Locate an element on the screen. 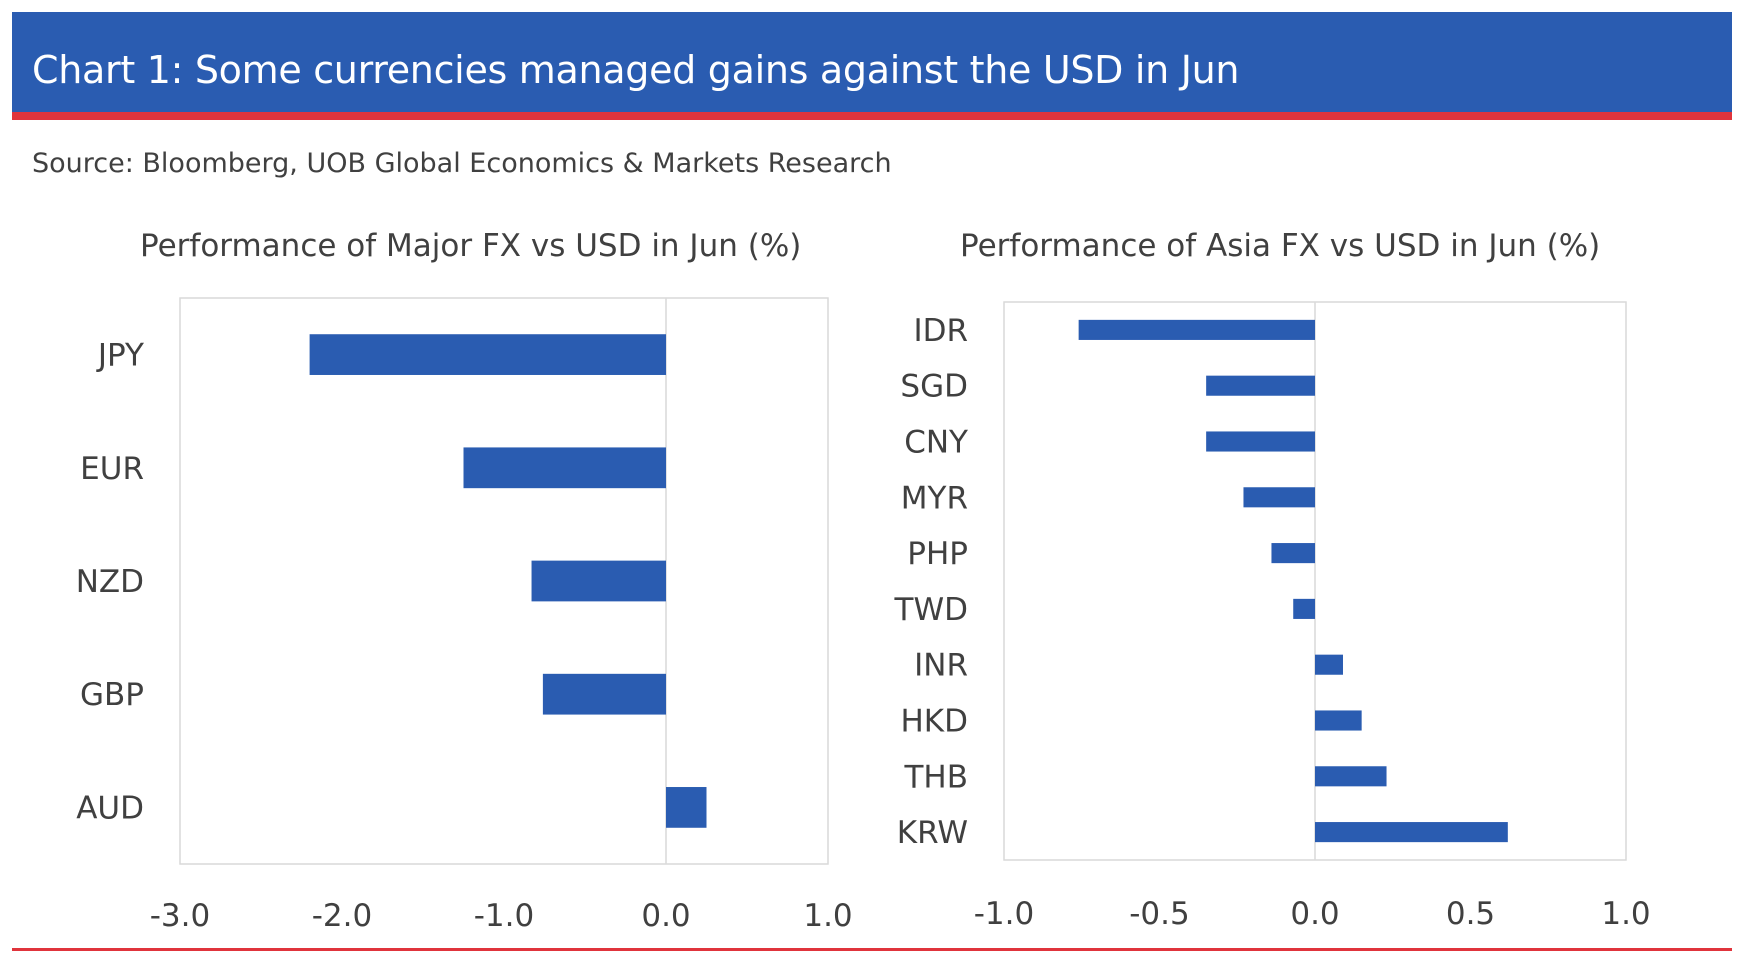 The width and height of the screenshot is (1744, 958). asia-bar-twd is located at coordinates (1304, 608).